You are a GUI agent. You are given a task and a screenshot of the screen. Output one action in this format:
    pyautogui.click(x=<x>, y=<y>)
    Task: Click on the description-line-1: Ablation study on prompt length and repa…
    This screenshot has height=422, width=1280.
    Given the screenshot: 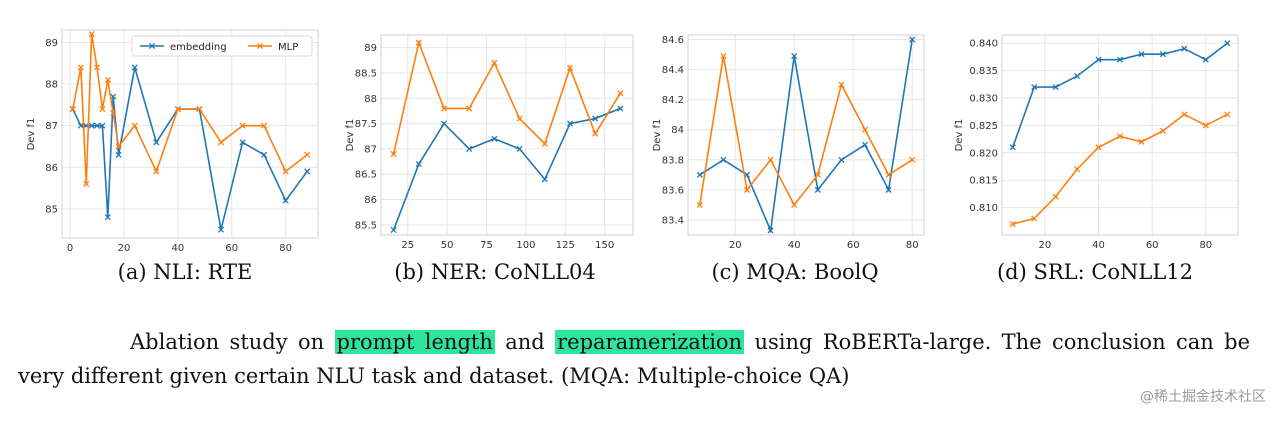 What is the action you would take?
    pyautogui.click(x=634, y=342)
    